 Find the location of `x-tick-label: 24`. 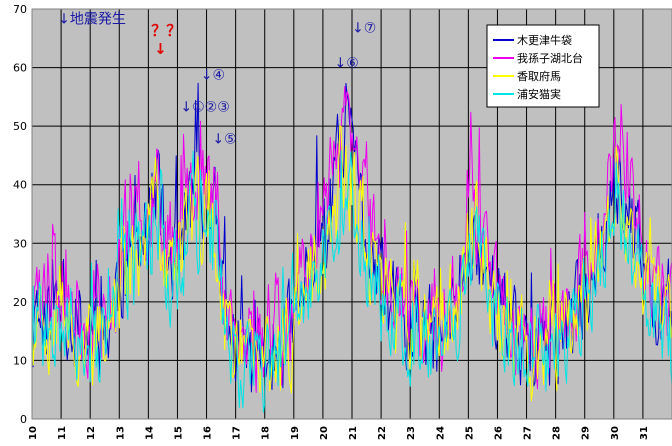

x-tick-label: 24 is located at coordinates (440, 433).